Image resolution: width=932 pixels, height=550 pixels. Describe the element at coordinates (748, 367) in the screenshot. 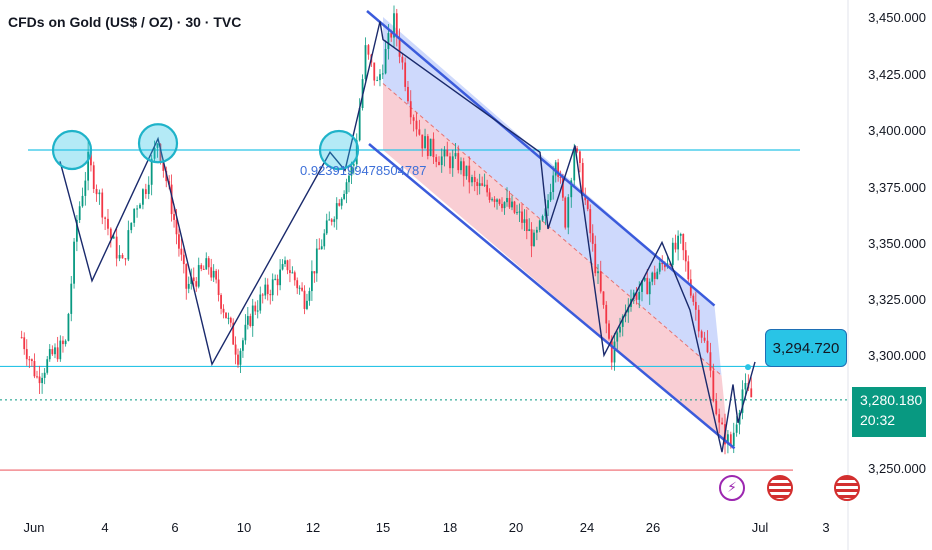

I see `target-point` at that location.